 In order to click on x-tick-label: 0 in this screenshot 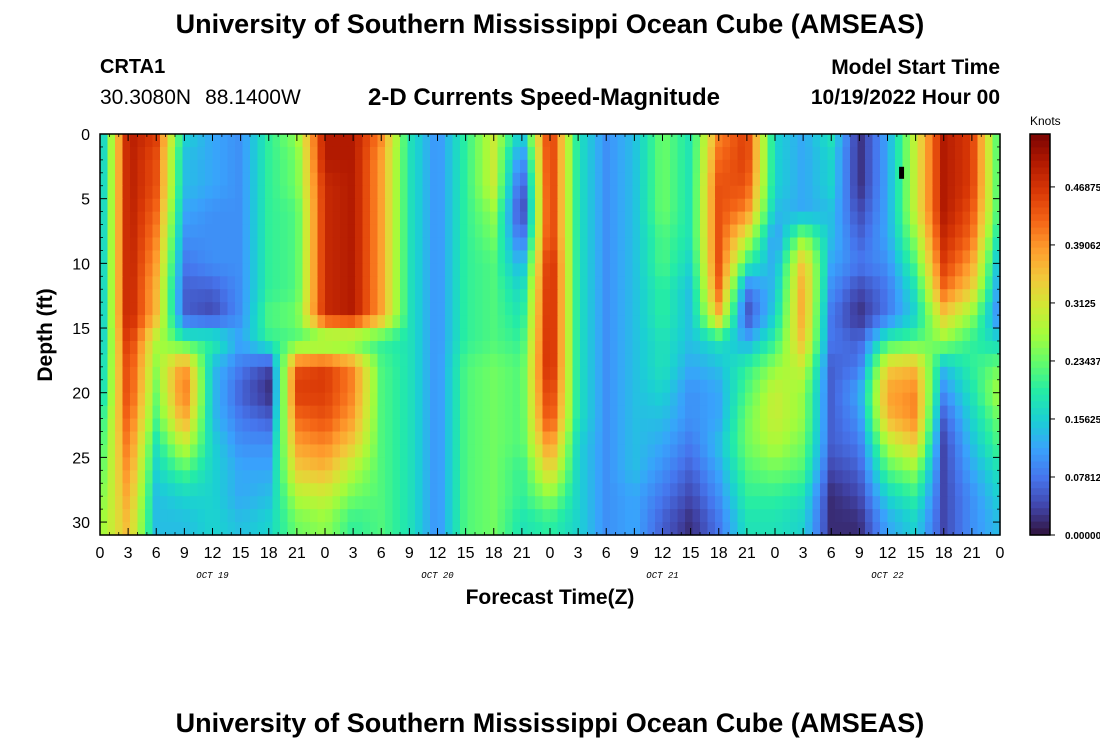, I will do `click(775, 553)`.